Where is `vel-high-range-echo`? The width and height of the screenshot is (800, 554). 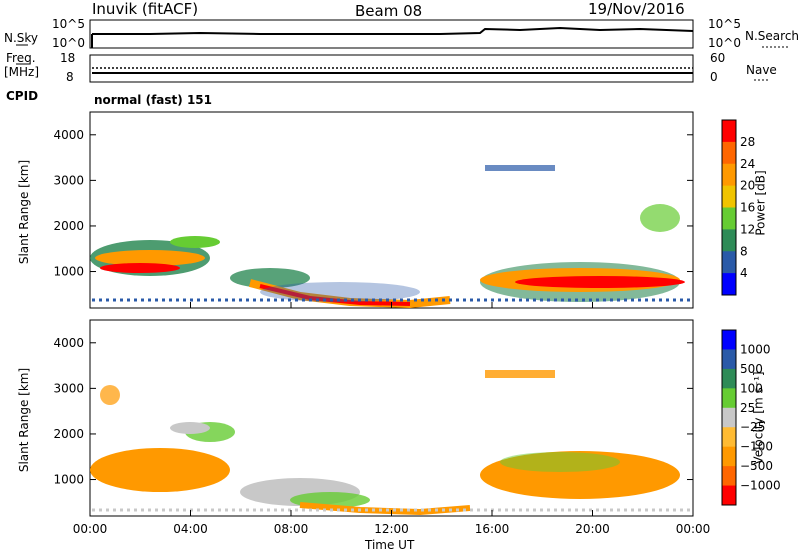 vel-high-range-echo is located at coordinates (520, 374).